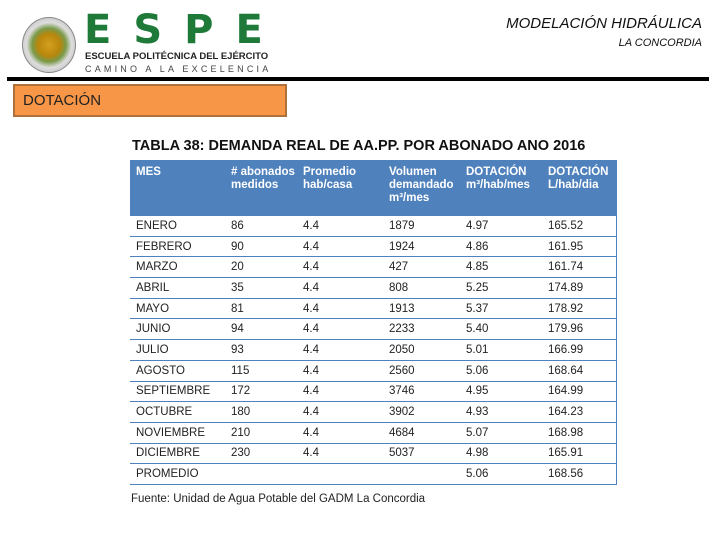  Describe the element at coordinates (261, 247) in the screenshot. I see `table-cell: 90` at that location.